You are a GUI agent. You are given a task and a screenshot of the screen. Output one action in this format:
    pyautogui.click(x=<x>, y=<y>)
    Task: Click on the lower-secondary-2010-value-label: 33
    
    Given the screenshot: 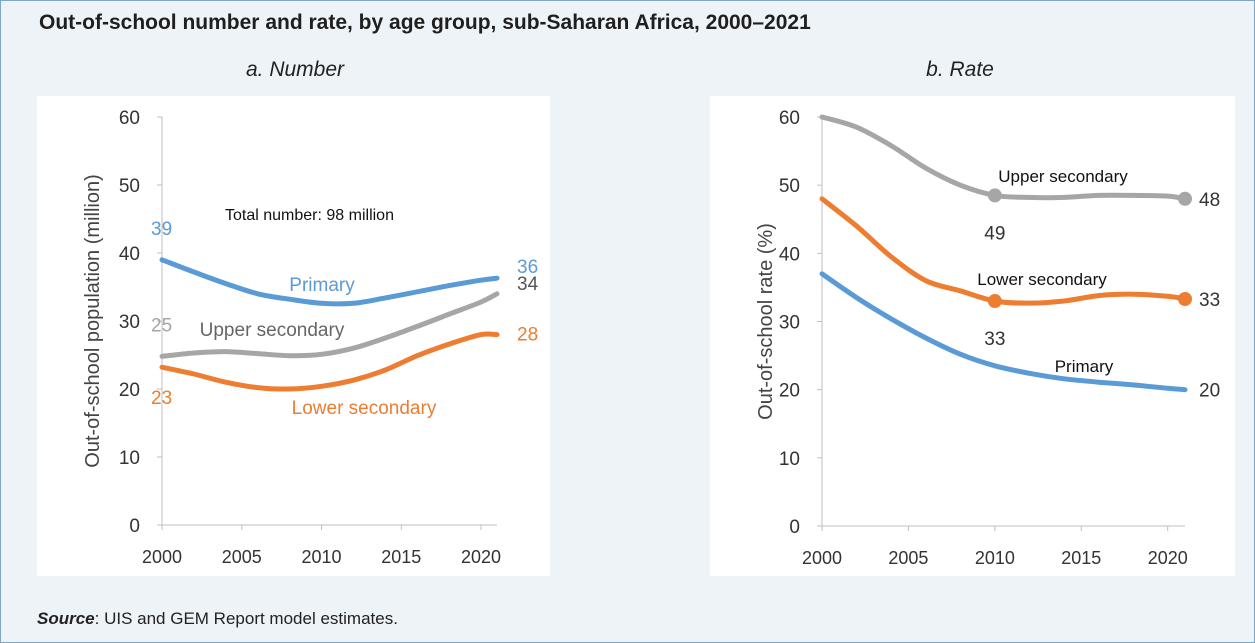 What is the action you would take?
    pyautogui.click(x=994, y=339)
    